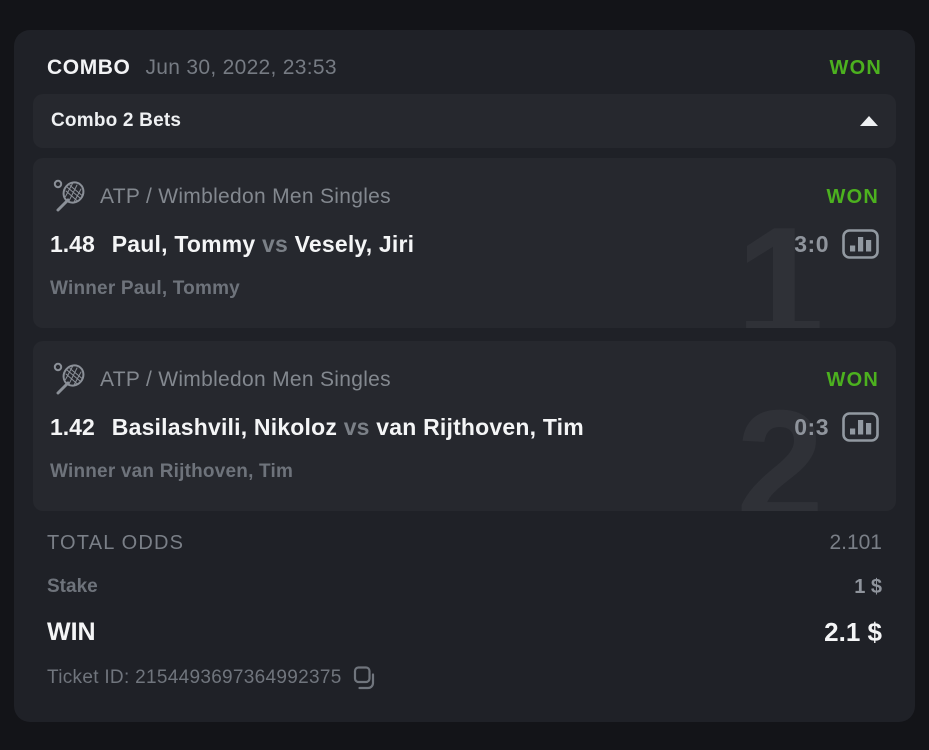 This screenshot has width=929, height=750. I want to click on win-value: 2.1 $, so click(853, 631).